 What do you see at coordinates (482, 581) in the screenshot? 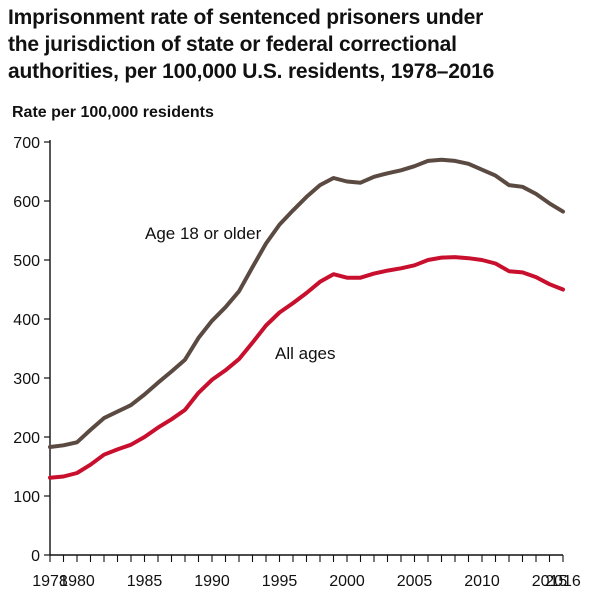
I see `x-tick-label: 2010` at bounding box center [482, 581].